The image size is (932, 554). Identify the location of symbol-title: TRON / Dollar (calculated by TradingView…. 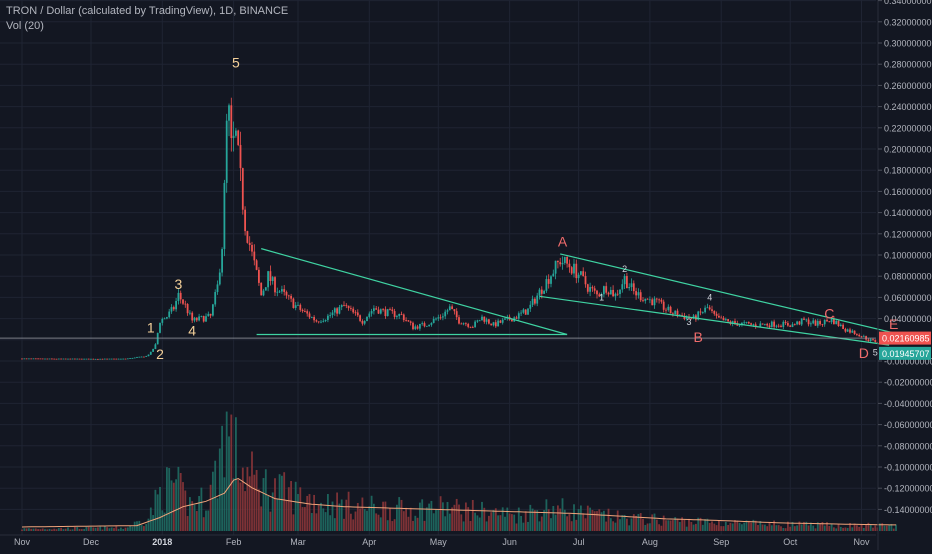
(147, 11).